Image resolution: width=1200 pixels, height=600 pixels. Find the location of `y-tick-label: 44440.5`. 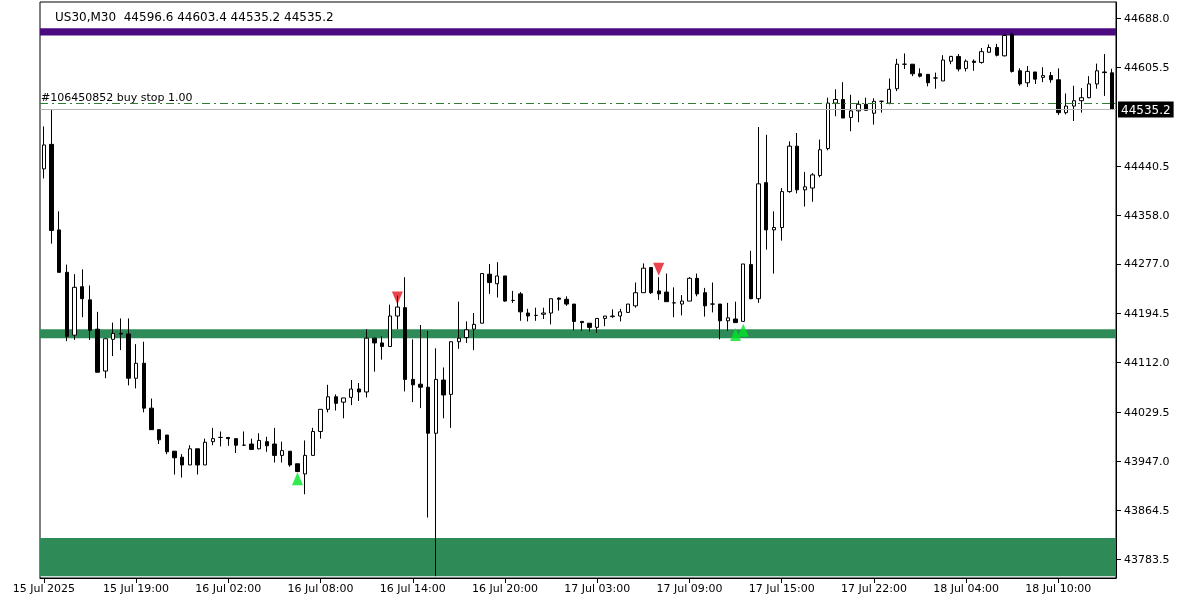

y-tick-label: 44440.5 is located at coordinates (1147, 166).